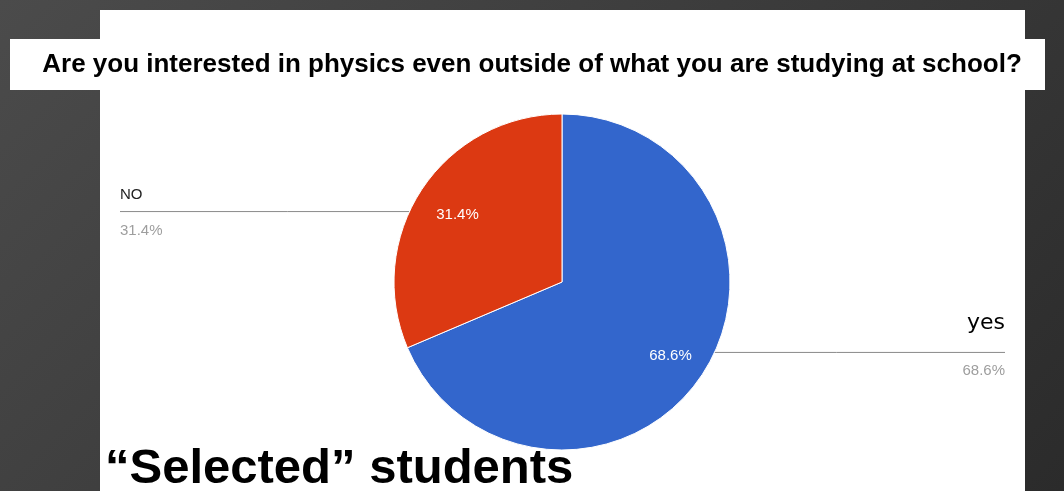  Describe the element at coordinates (670, 354) in the screenshot. I see `text: 68.6%` at that location.